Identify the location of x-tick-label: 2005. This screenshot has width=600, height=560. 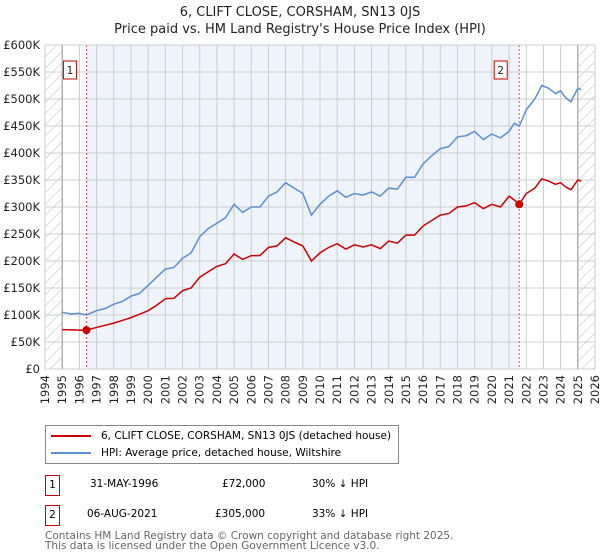
(234, 389).